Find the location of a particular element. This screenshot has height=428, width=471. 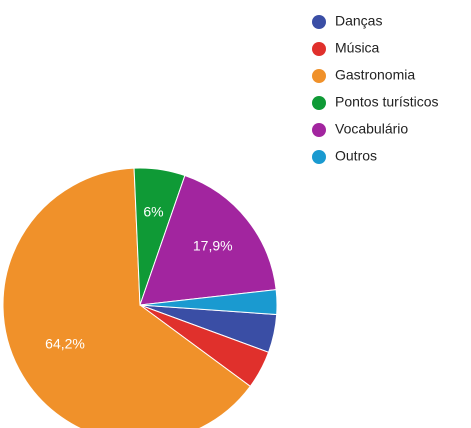

legend-label: Outros is located at coordinates (356, 156).